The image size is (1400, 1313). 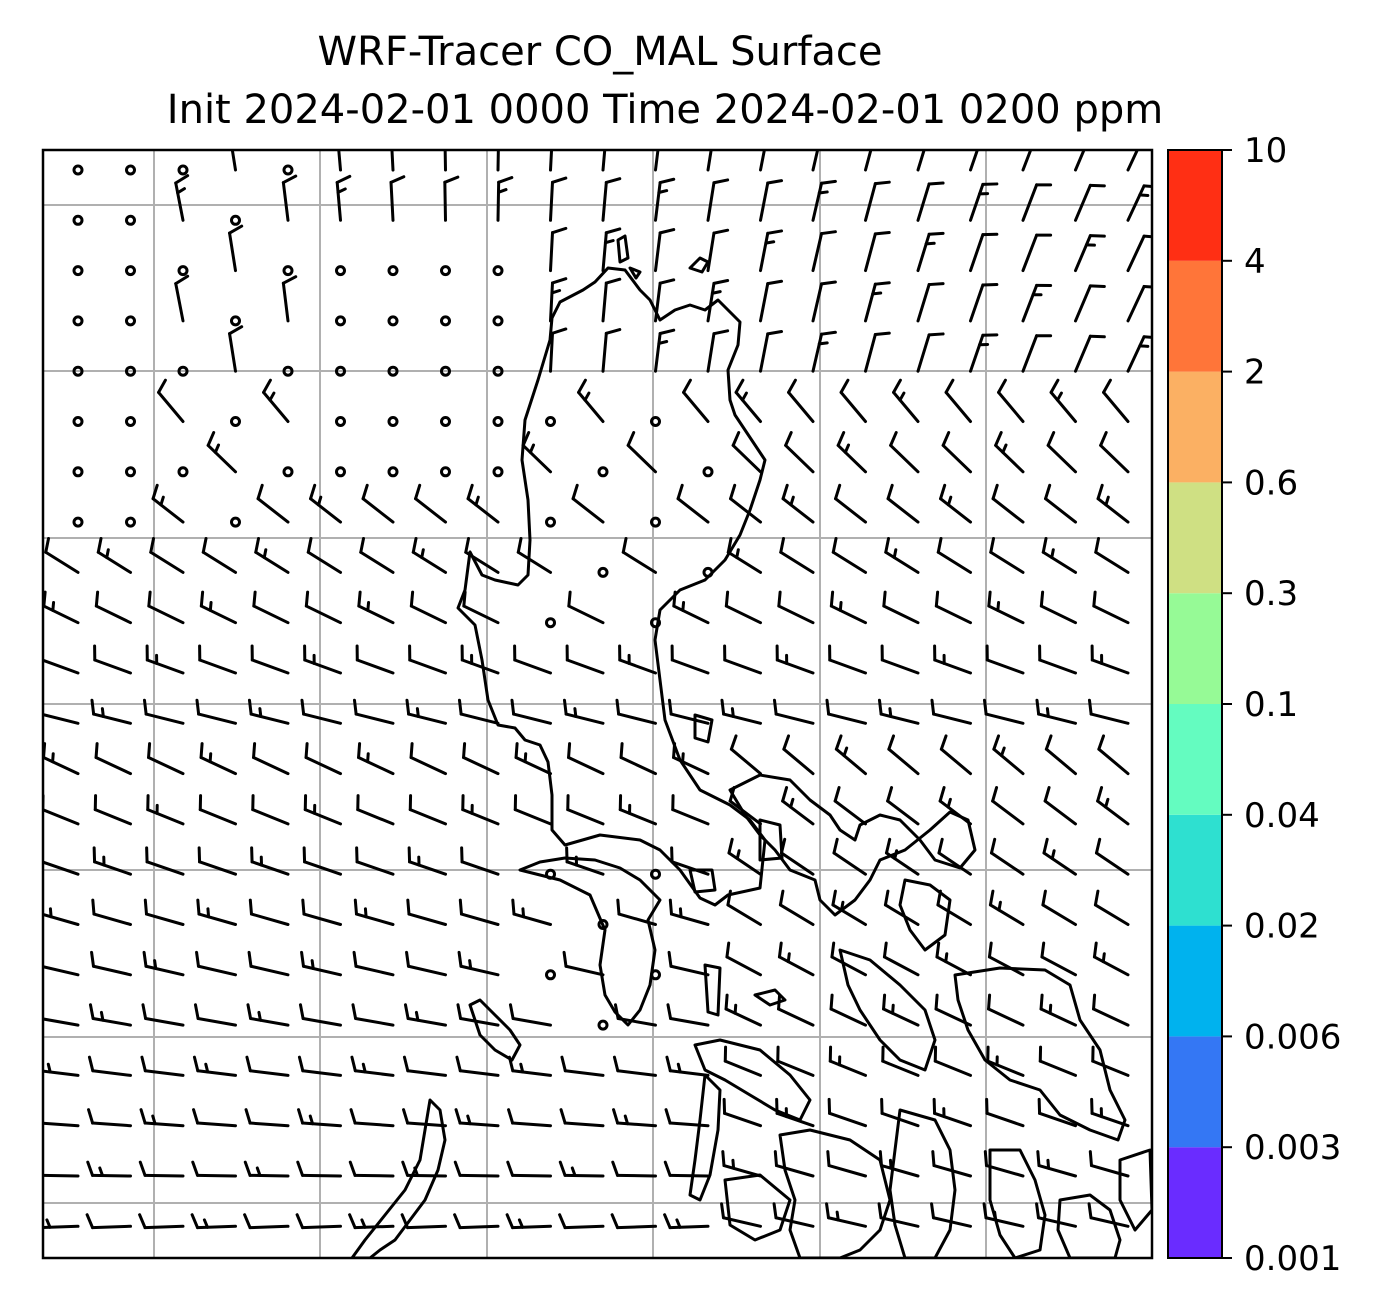 What do you see at coordinates (1271, 483) in the screenshot?
I see `colorbar-tick-label: 0.6` at bounding box center [1271, 483].